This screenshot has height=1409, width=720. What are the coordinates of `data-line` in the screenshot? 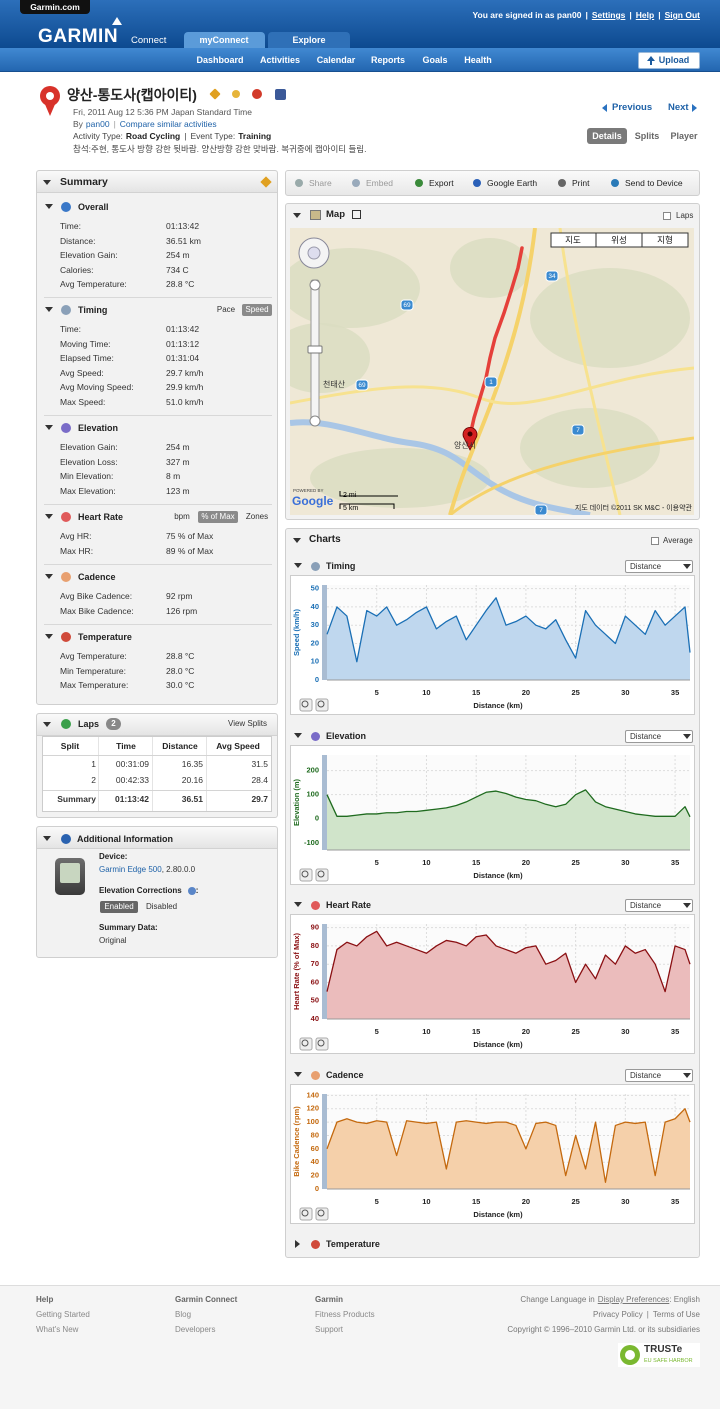 It's located at (508, 961).